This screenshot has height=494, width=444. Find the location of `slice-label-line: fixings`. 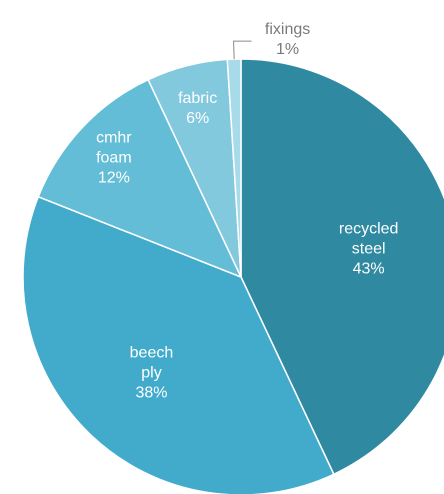

slice-label-line: fixings is located at coordinates (287, 29).